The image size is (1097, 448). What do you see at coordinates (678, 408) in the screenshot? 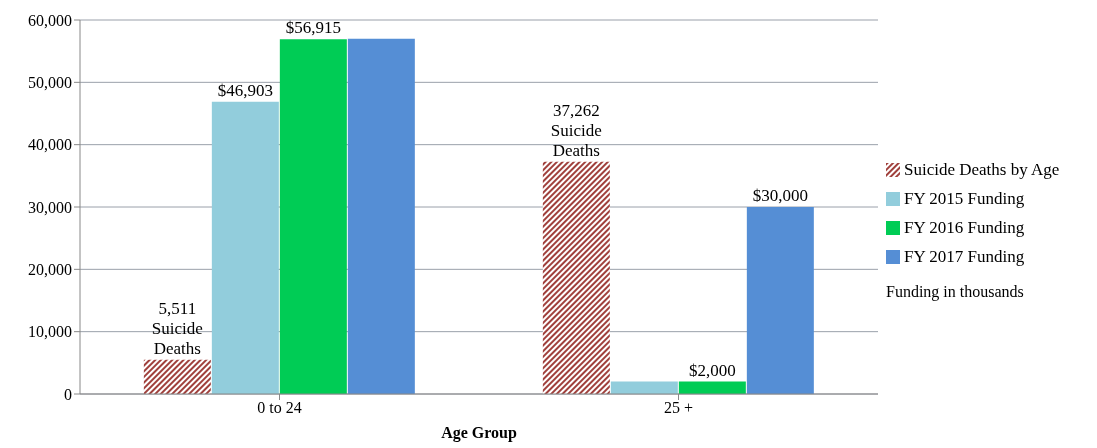
I see `x-tick-label: 25 +` at bounding box center [678, 408].